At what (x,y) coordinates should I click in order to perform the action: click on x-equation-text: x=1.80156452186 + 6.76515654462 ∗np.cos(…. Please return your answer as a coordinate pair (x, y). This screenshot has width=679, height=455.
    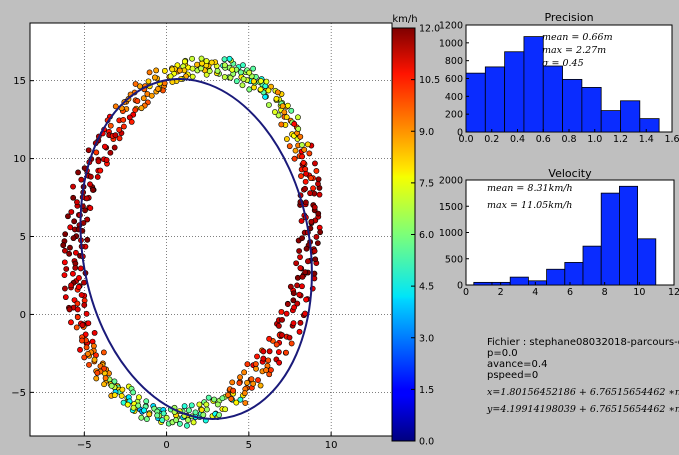
    Looking at the image, I should click on (583, 392).